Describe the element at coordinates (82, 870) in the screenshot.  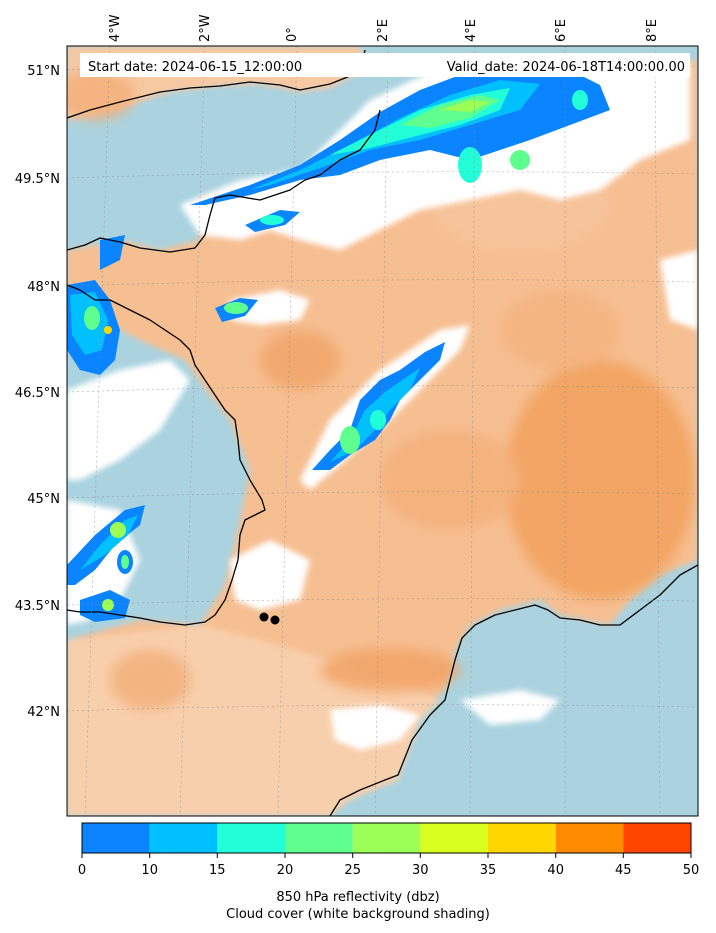
I see `cb-tick-0: 0` at that location.